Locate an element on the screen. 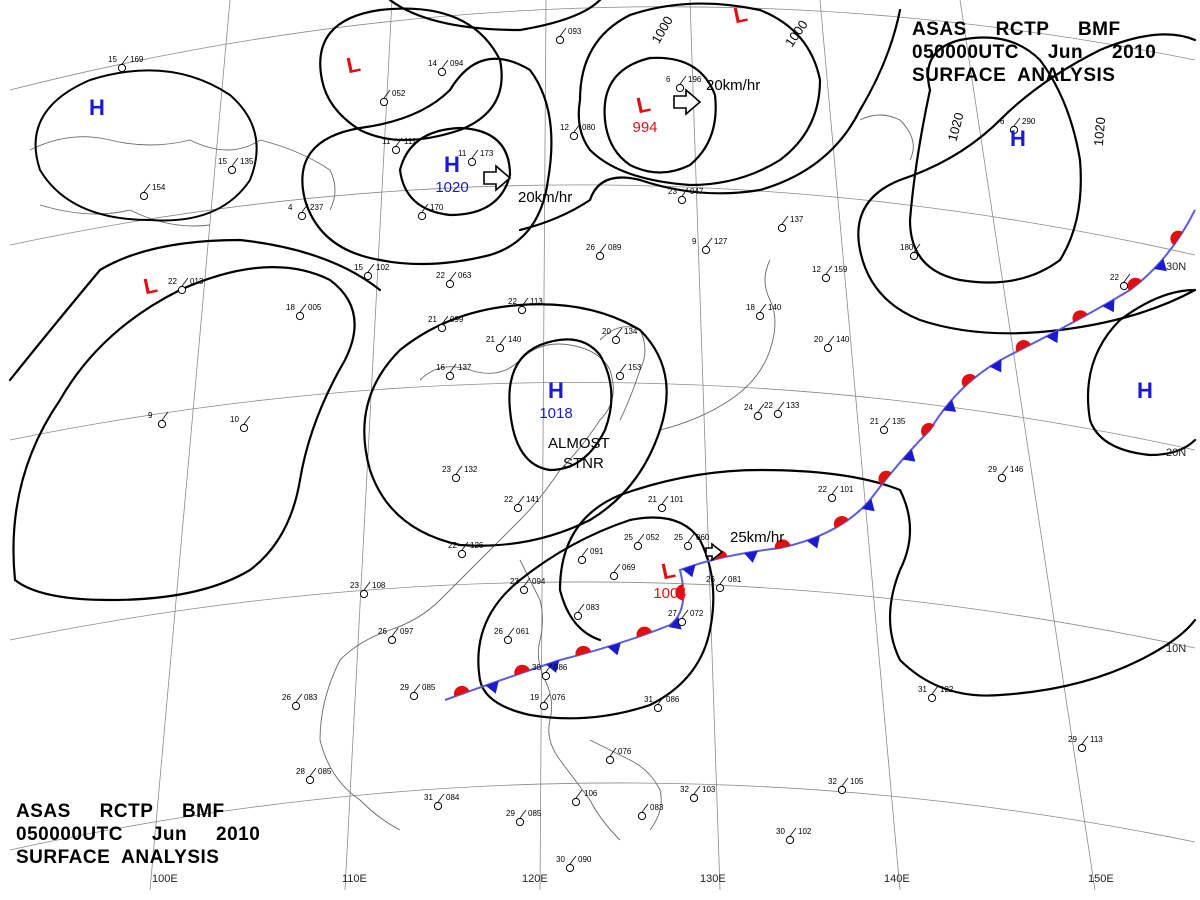  station-temperature: 29 is located at coordinates (1072, 739).